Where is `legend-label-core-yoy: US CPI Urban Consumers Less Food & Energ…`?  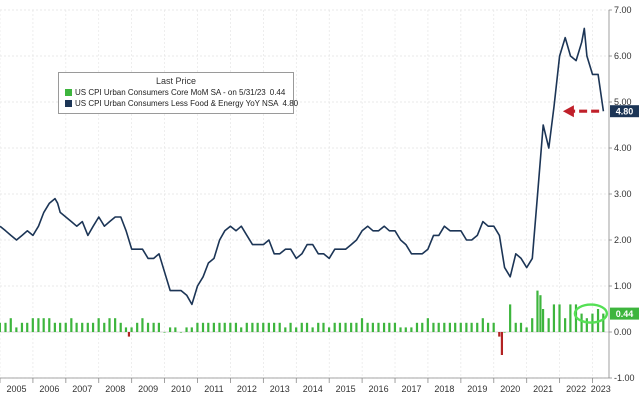
legend-label-core-yoy: US CPI Urban Consumers Less Food & Energ… is located at coordinates (177, 103).